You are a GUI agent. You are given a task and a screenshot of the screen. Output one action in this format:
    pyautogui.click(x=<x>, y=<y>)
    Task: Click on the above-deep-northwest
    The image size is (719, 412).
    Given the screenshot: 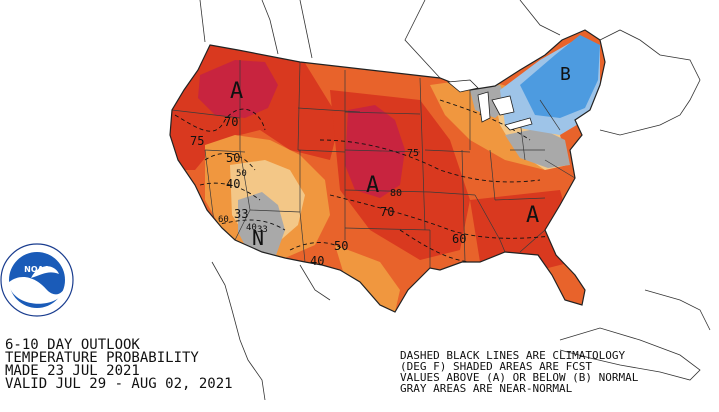 What is the action you would take?
    pyautogui.click(x=238, y=89)
    